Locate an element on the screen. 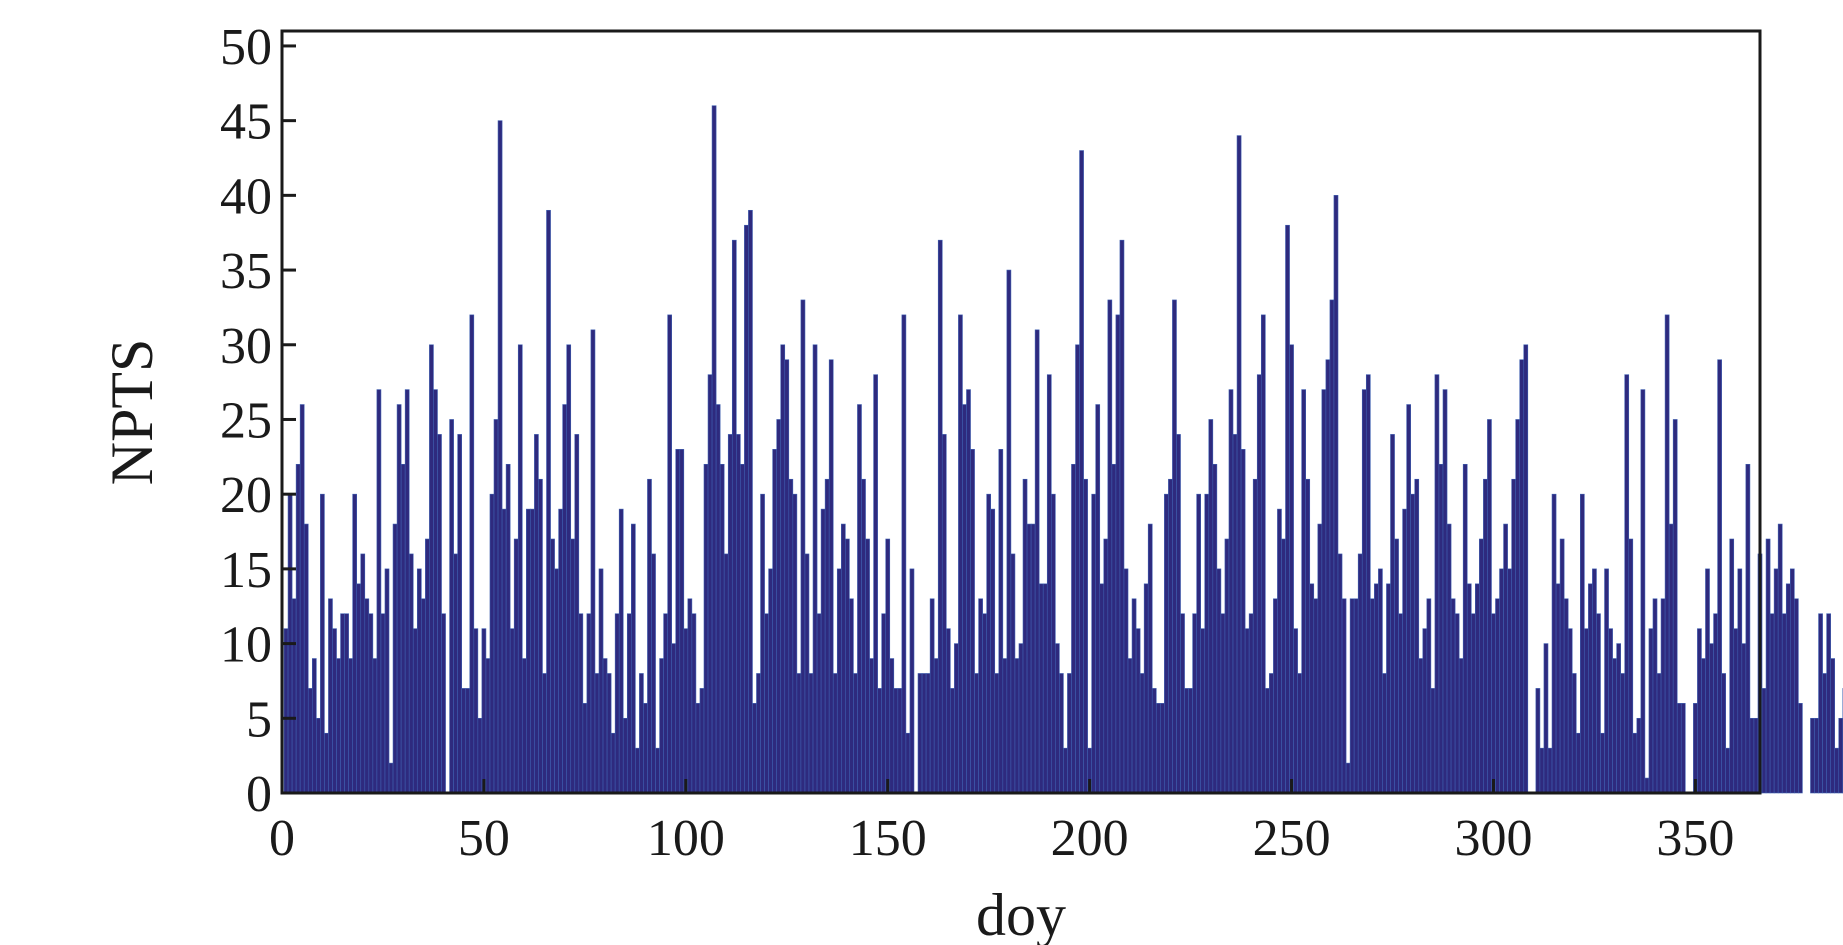 This screenshot has height=945, width=1843. x-tick-label: 0 is located at coordinates (282, 838).